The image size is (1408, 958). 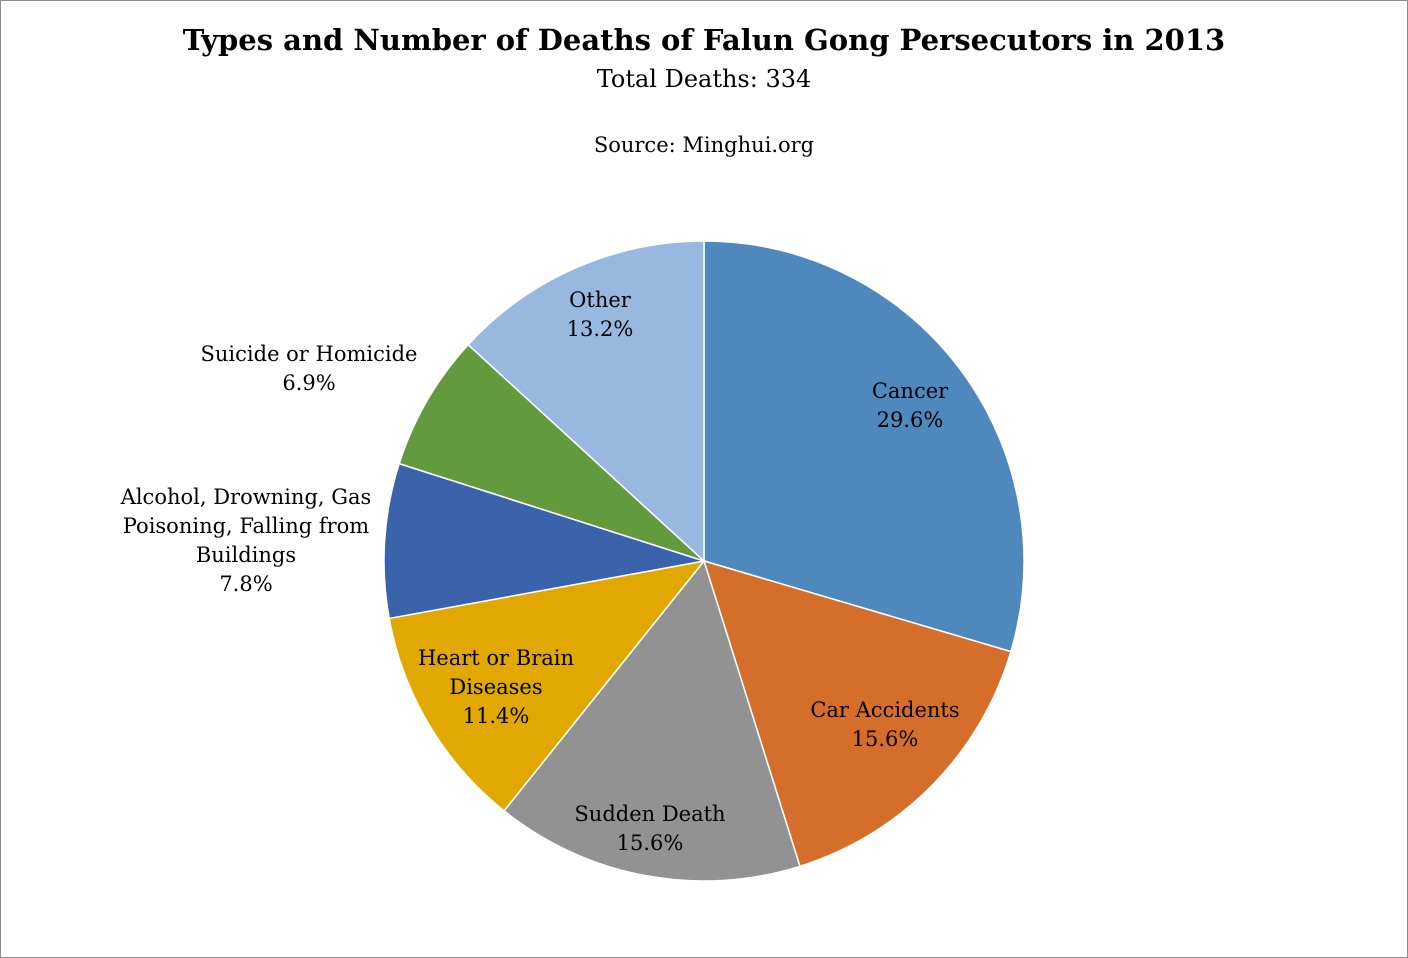 I want to click on pie-slice-alcohol-drowning-gas-poisoning, so click(x=544, y=541).